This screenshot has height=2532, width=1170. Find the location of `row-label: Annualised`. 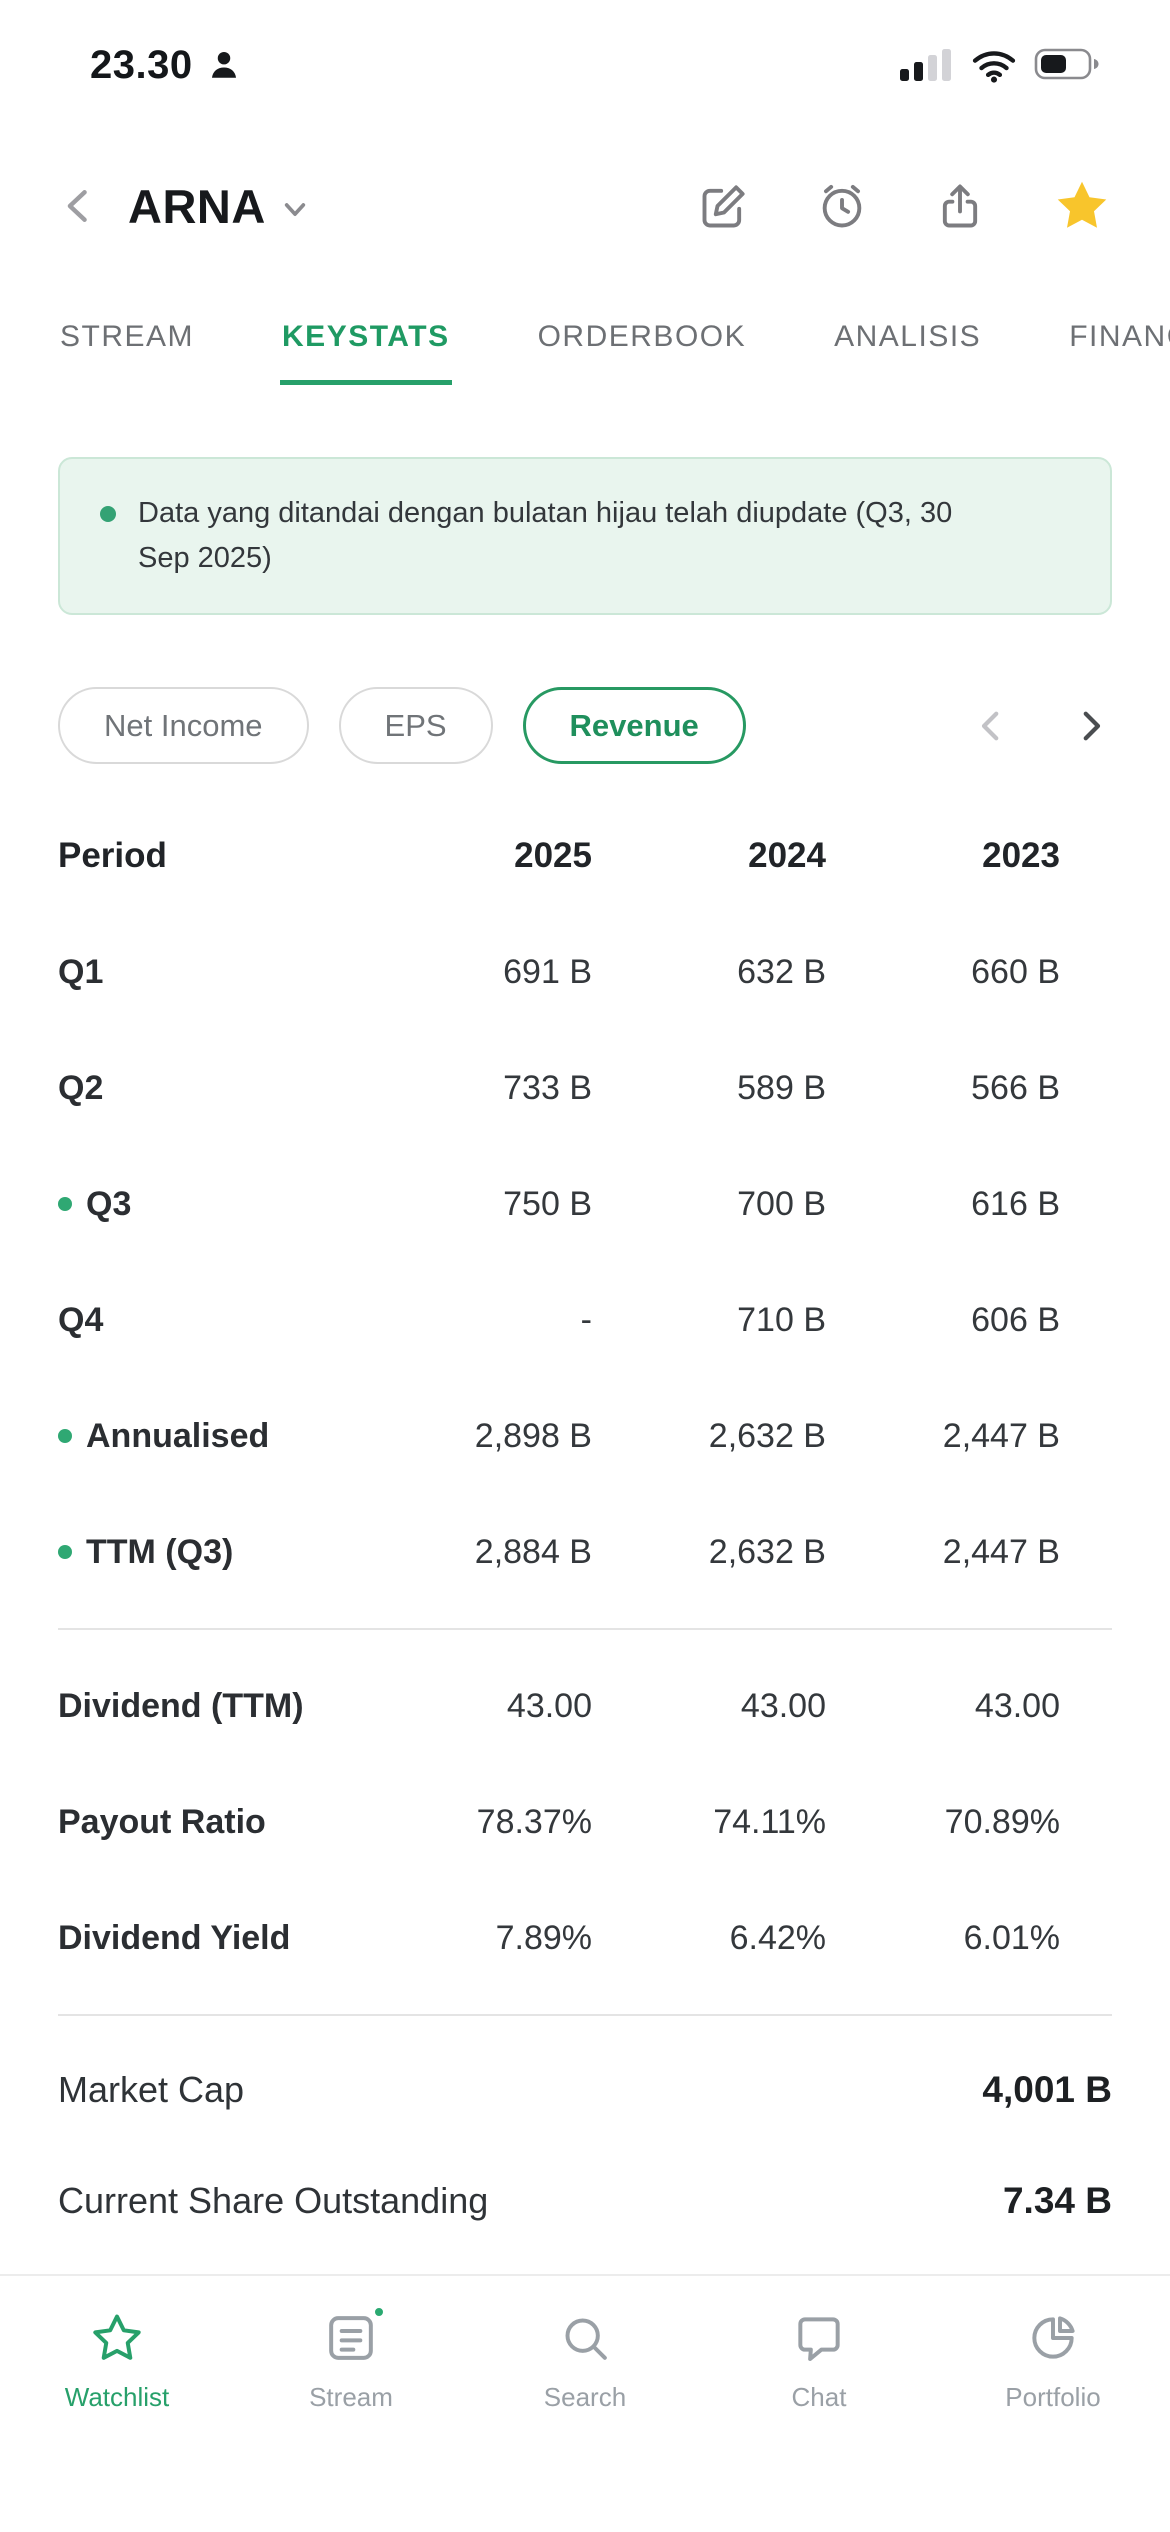

row-label: Annualised is located at coordinates (178, 1435).